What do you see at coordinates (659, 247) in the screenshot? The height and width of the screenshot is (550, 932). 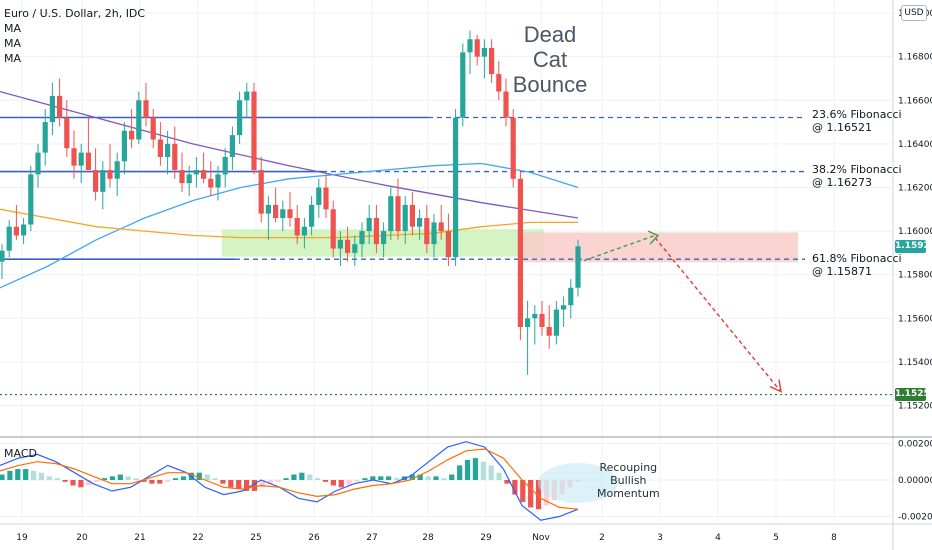 I see `resistance-zone` at bounding box center [659, 247].